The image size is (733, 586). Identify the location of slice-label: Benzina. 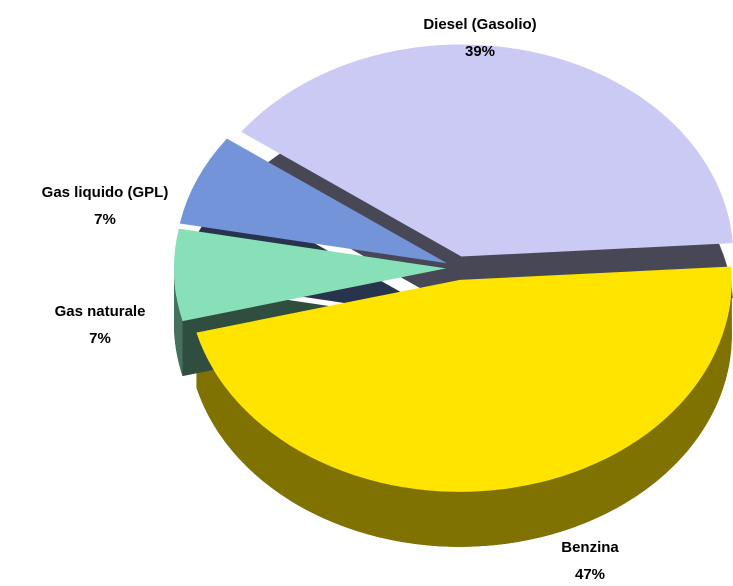
(590, 547).